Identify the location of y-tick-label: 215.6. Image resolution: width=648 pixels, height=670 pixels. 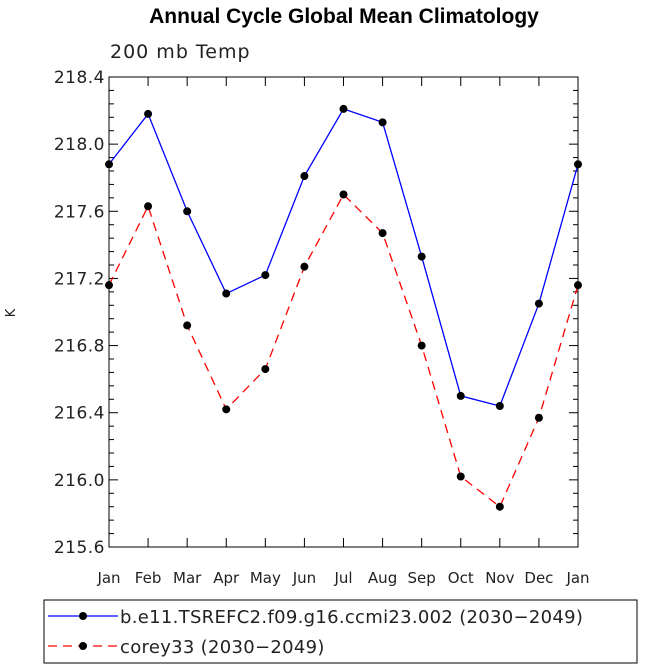
(79, 548).